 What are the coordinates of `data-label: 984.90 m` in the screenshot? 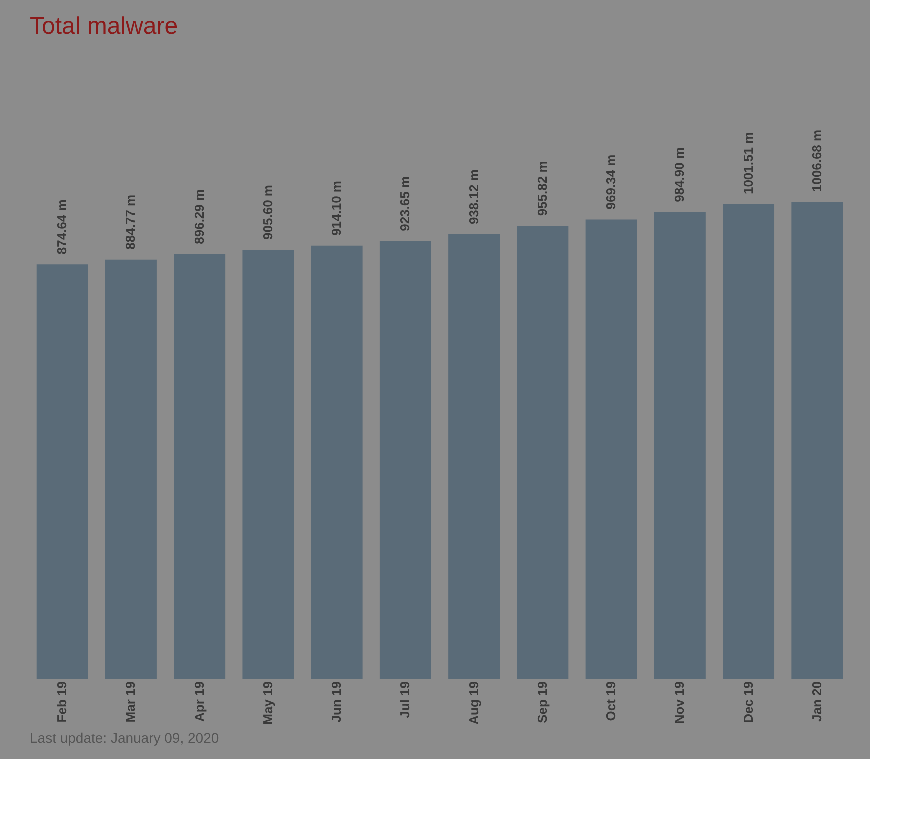 It's located at (680, 174).